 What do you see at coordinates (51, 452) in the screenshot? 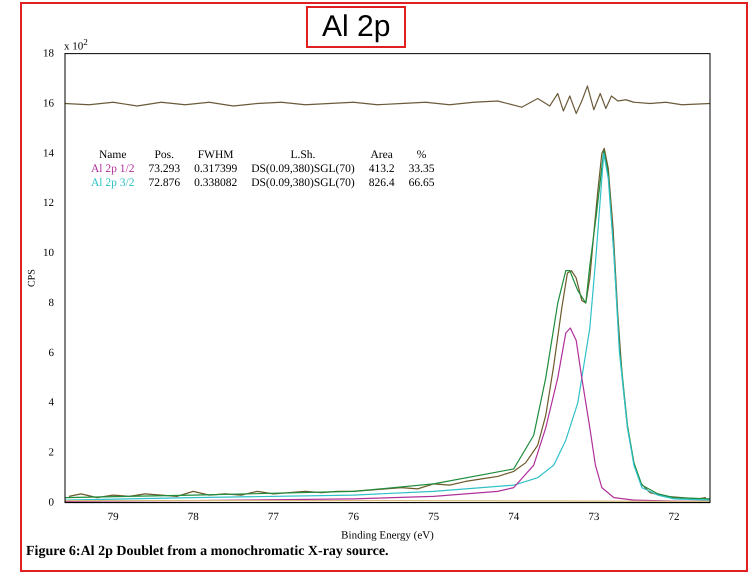
I see `y-tick-label: 2` at bounding box center [51, 452].